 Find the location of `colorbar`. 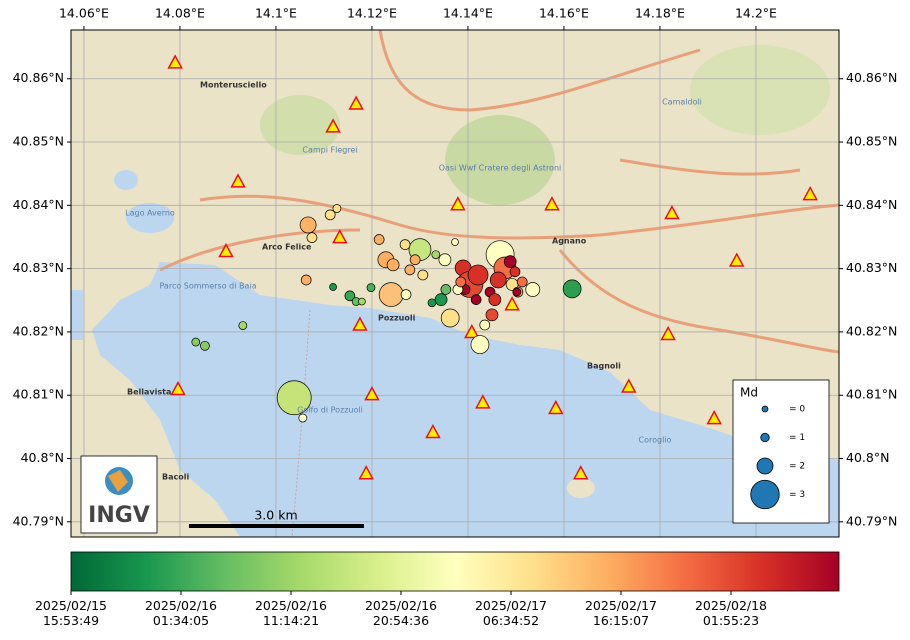

colorbar is located at coordinates (455, 571).